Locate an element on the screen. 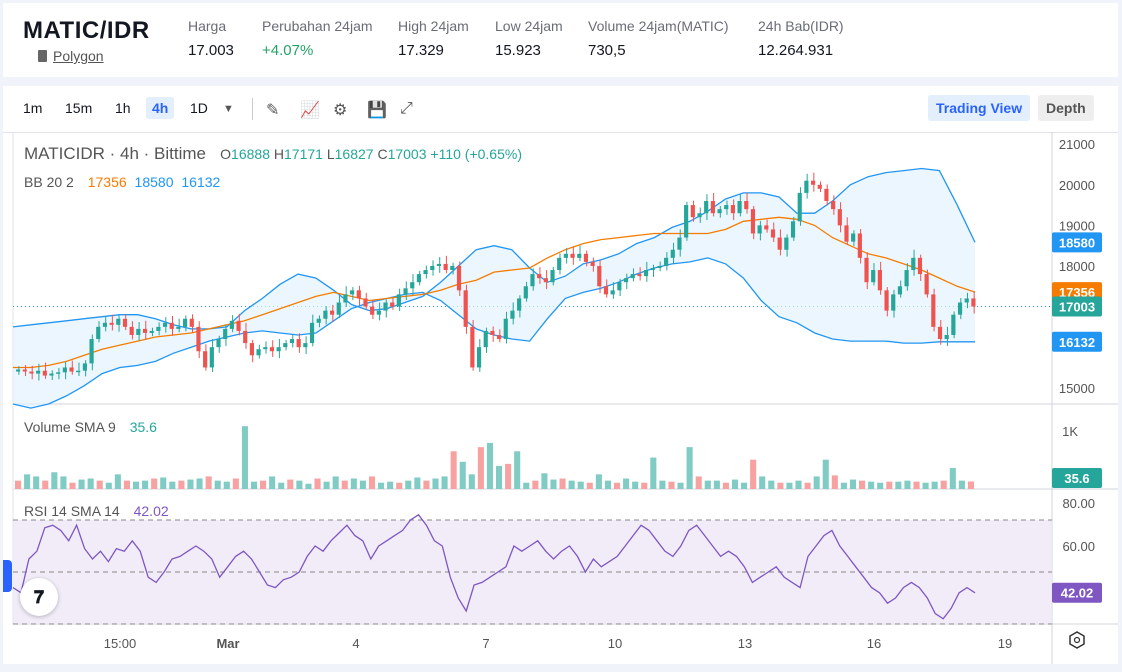  bb-lower-value: 16132 is located at coordinates (201, 182).